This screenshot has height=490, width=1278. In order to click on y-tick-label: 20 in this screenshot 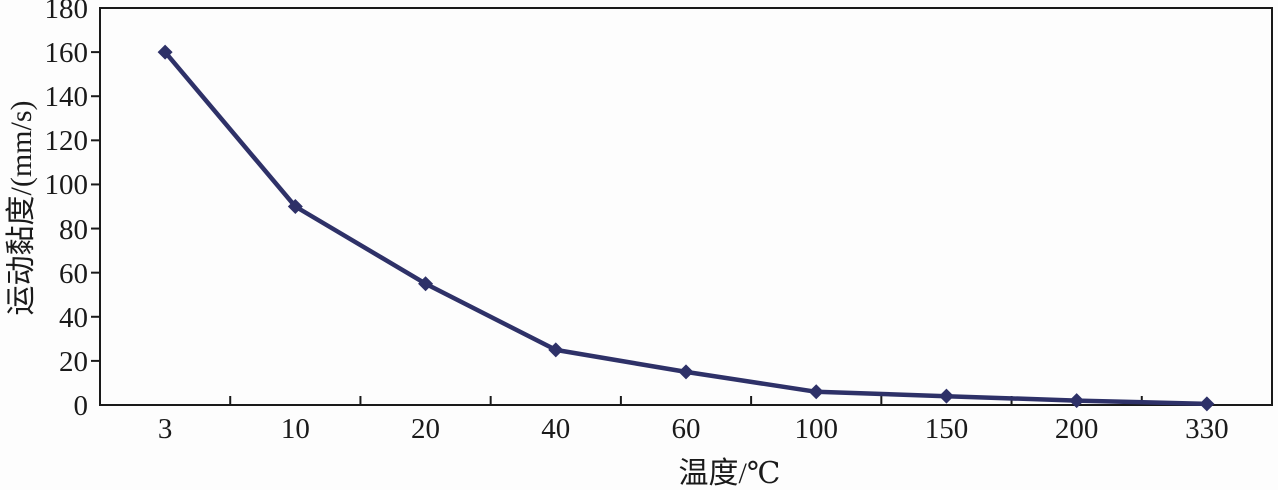, I will do `click(73, 361)`.